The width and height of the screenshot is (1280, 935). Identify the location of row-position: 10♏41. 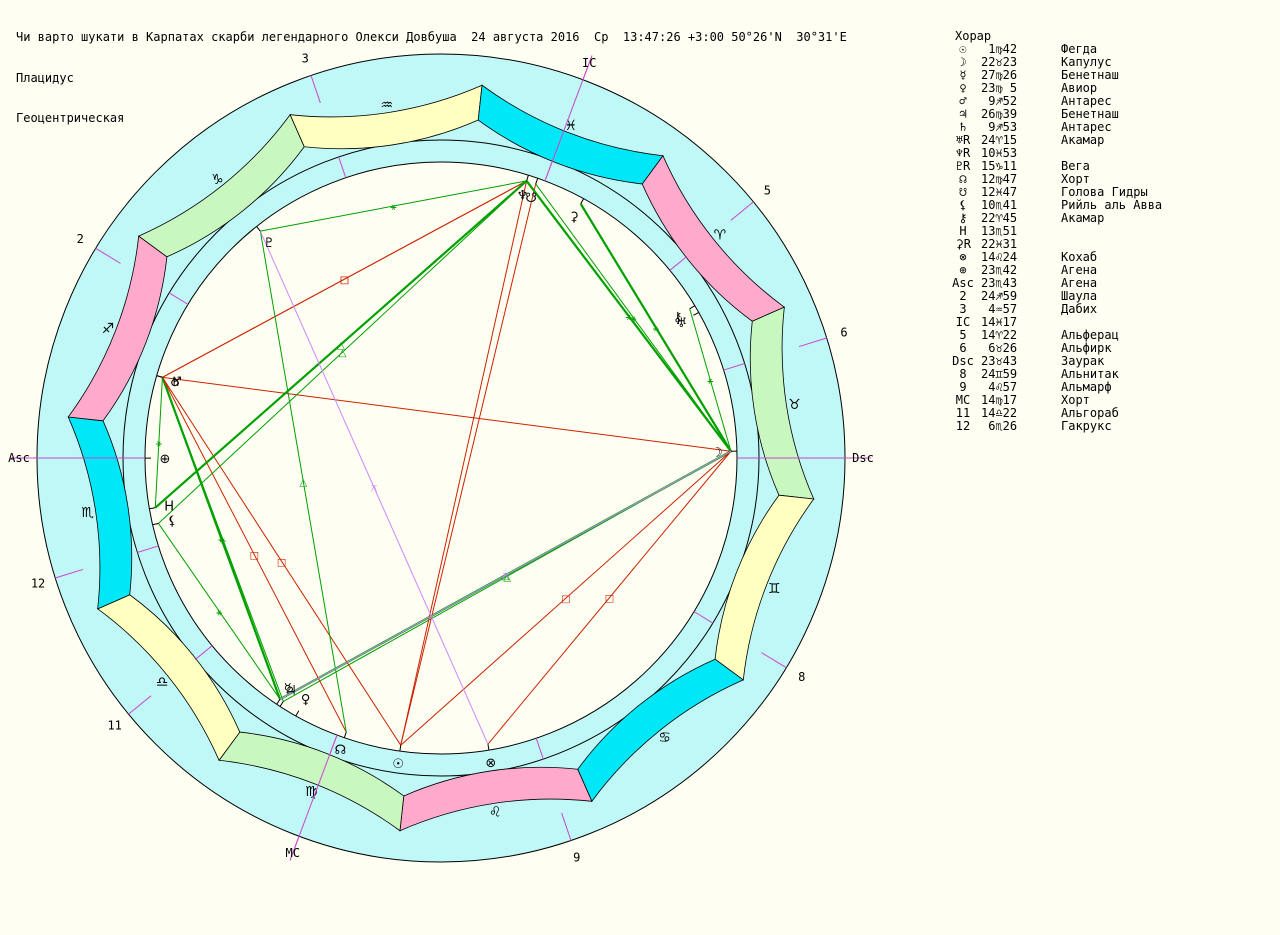
(999, 205).